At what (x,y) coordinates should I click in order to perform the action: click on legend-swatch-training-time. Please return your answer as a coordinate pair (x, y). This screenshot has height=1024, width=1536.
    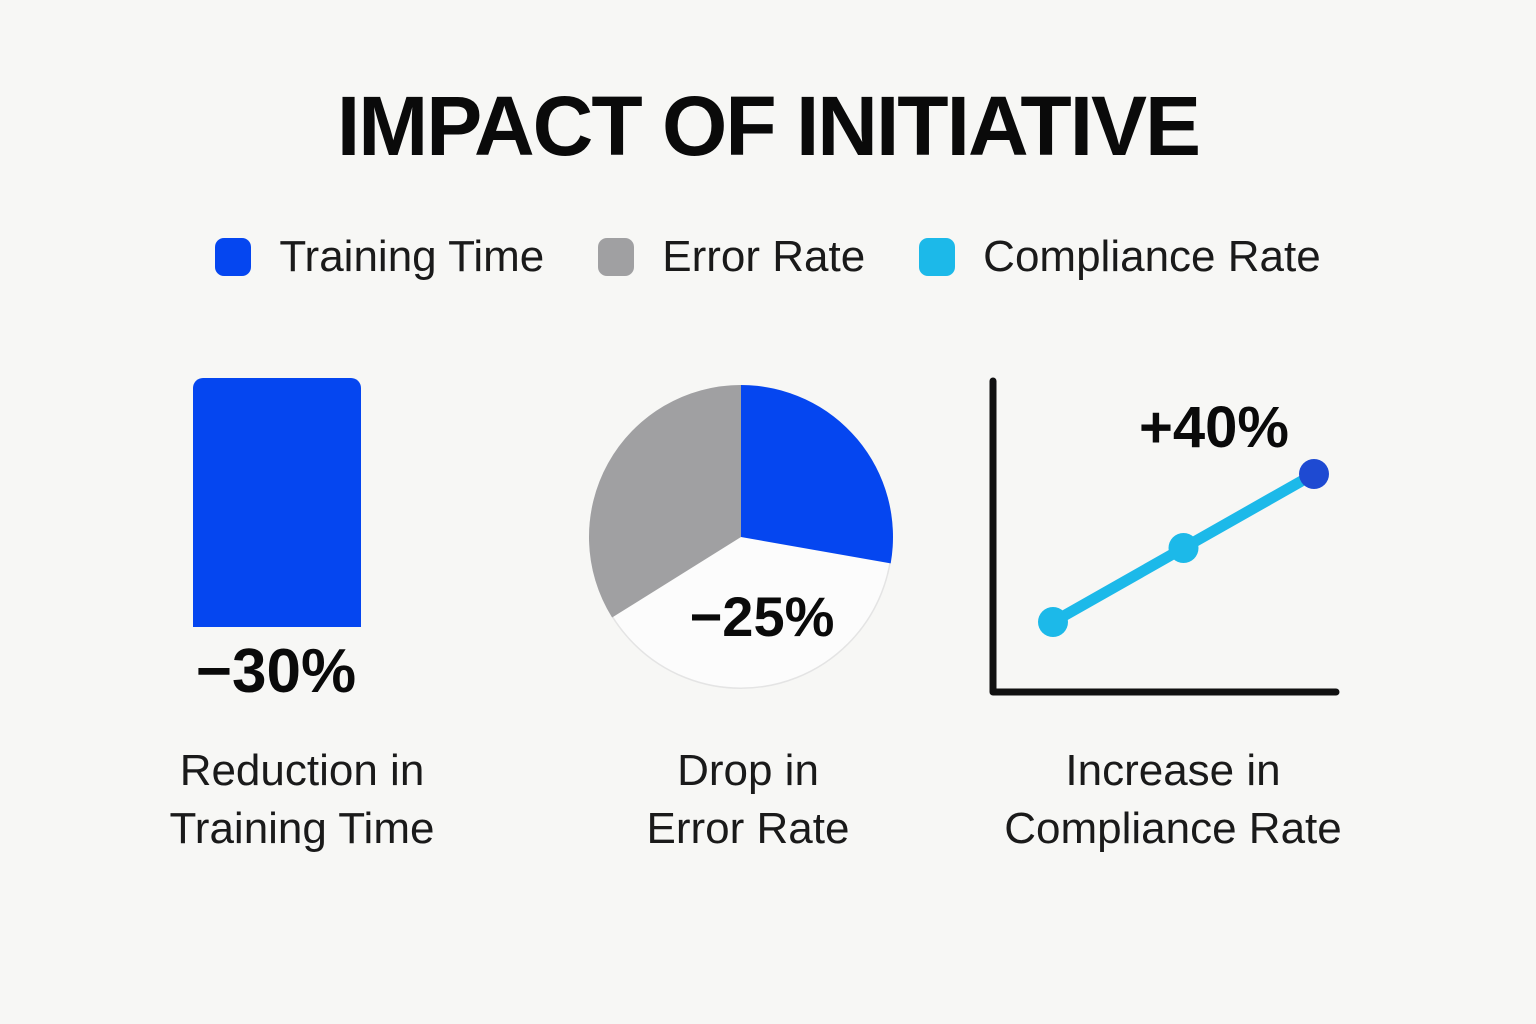
    Looking at the image, I should click on (233, 257).